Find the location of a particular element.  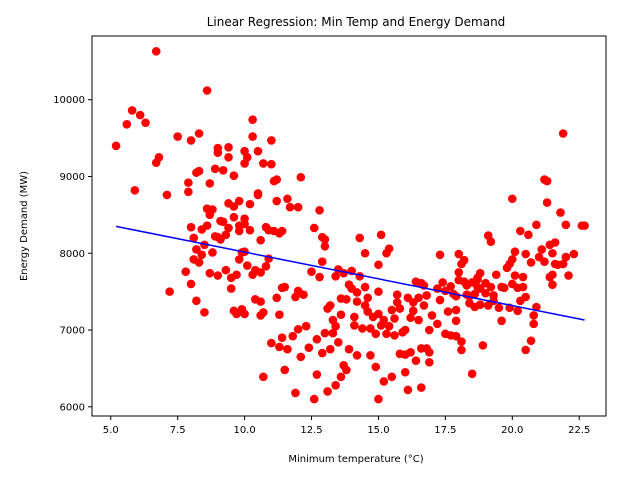

x-tick-label: 12.5 is located at coordinates (311, 430).